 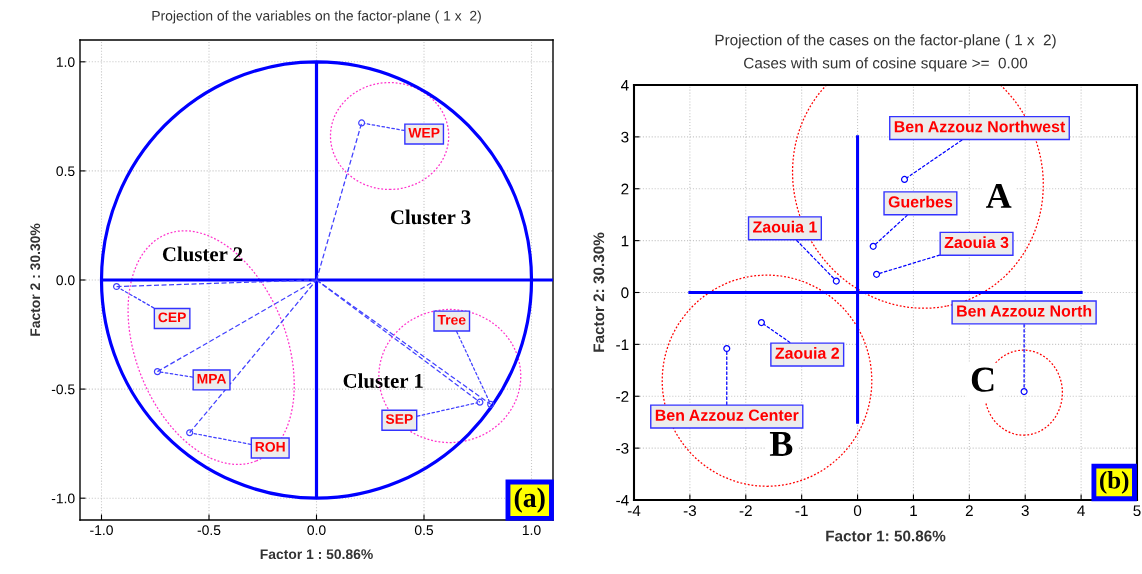 I want to click on y-tick-label: -2, so click(x=622, y=396).